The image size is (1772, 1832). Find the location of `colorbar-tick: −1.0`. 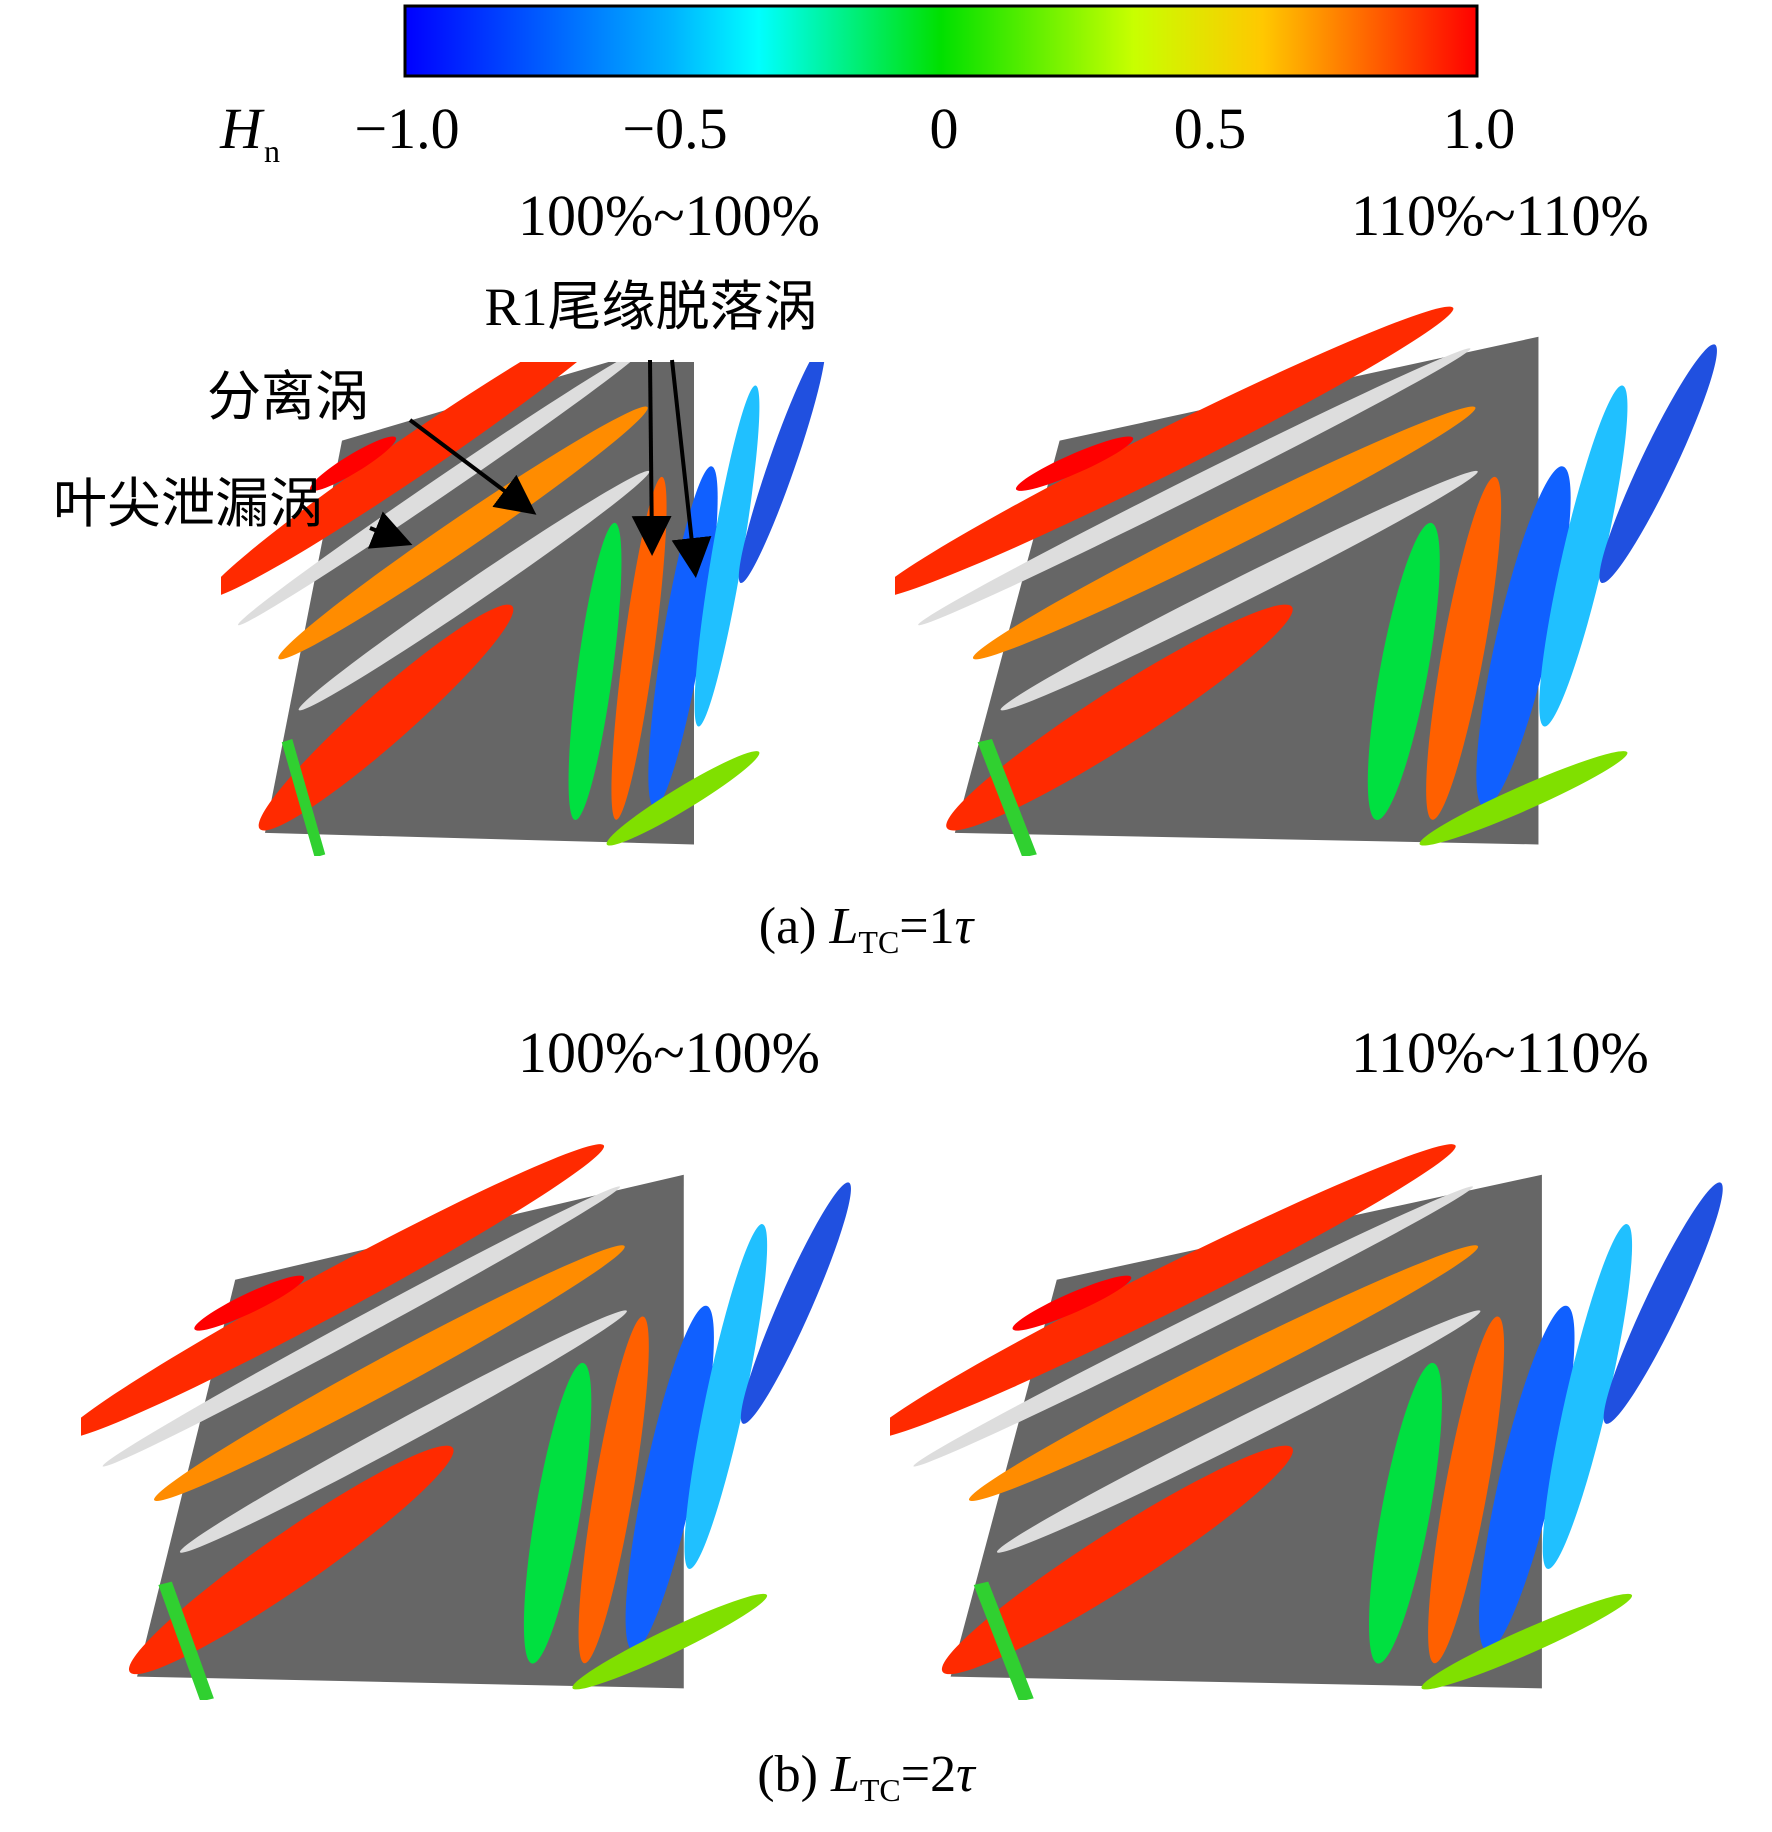

colorbar-tick: −1.0 is located at coordinates (406, 128).